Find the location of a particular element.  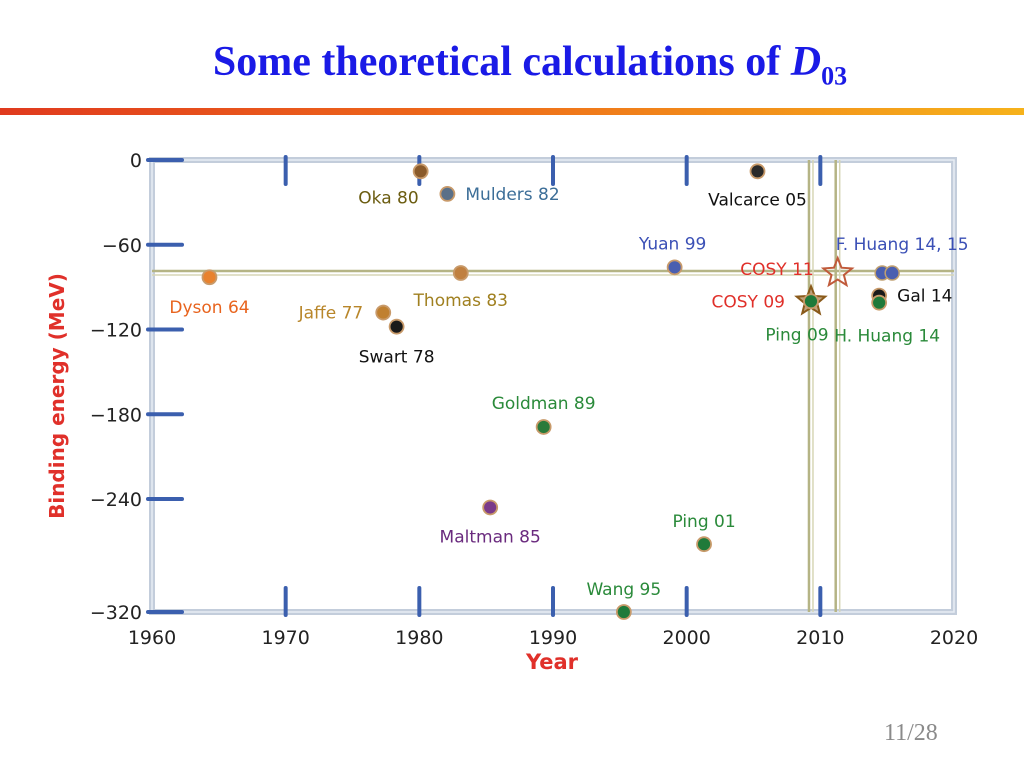

y-axis-label: Binding energy (MeV) is located at coordinates (57, 396).